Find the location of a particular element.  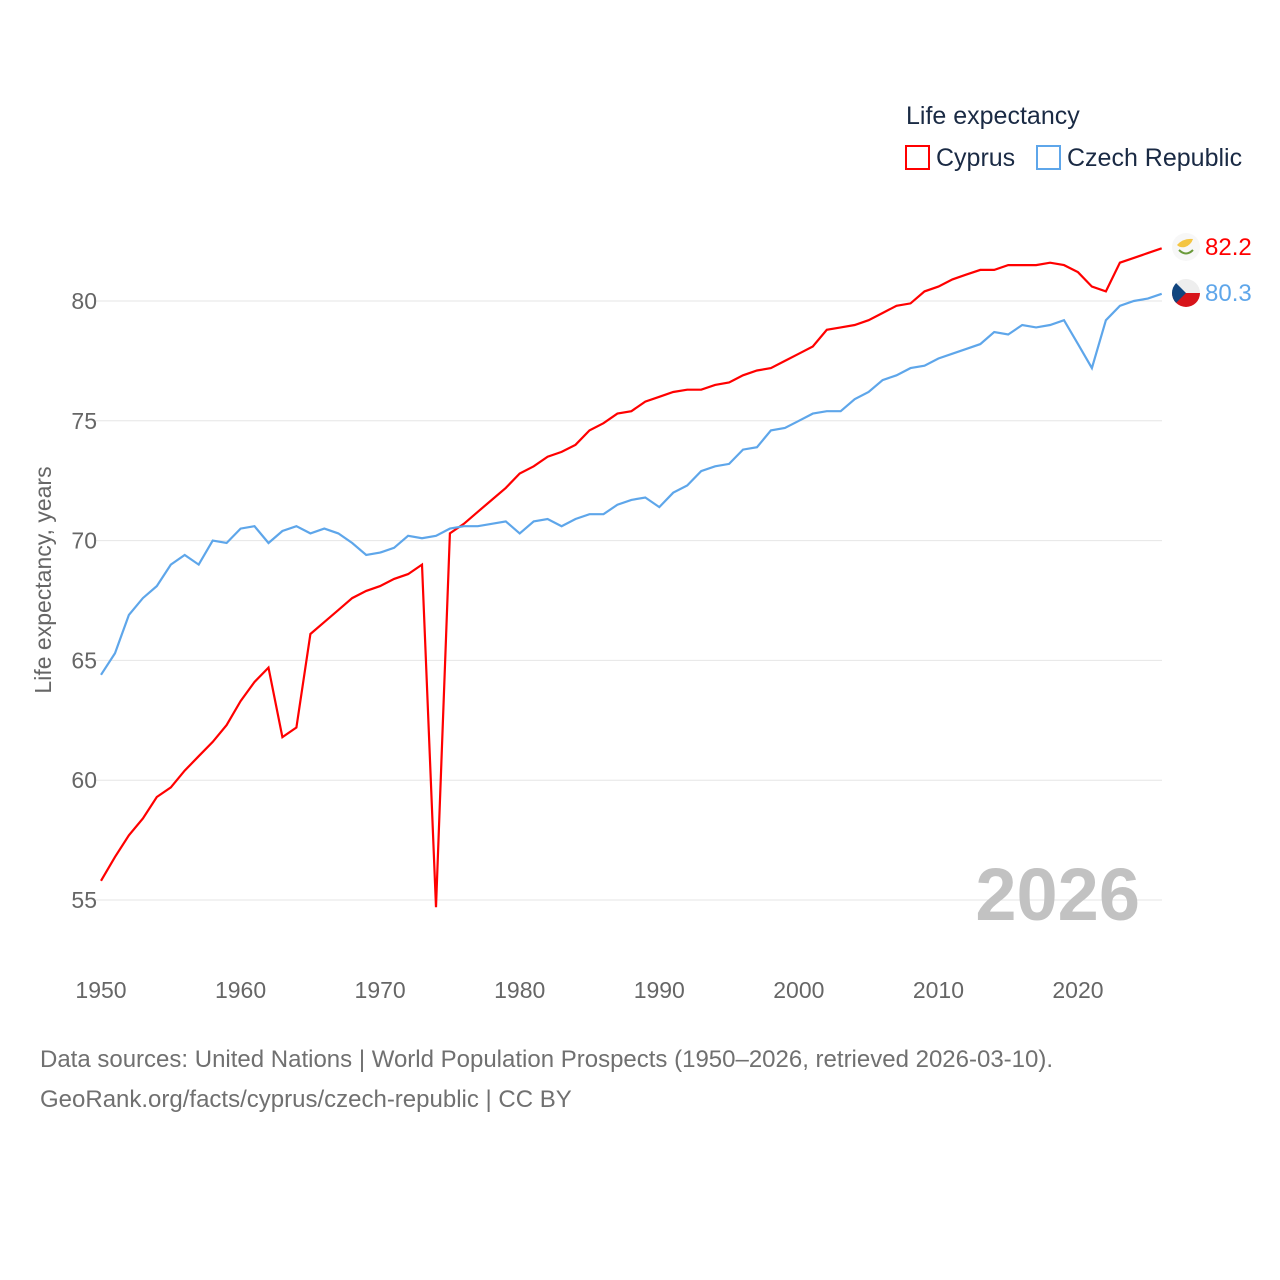

y-tick-label: 75 is located at coordinates (84, 421).